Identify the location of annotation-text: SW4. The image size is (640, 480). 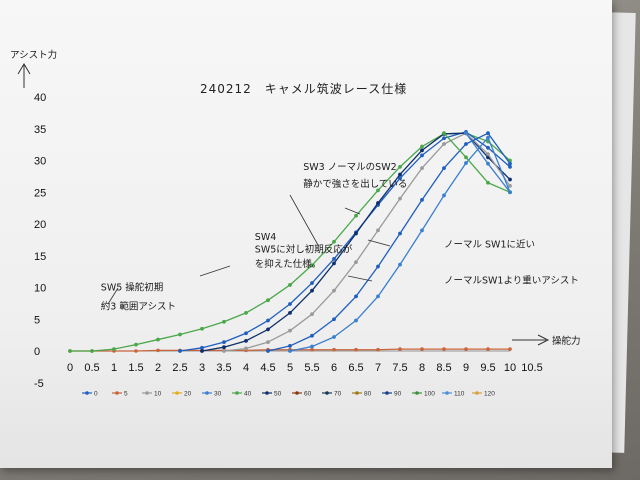
(265, 237).